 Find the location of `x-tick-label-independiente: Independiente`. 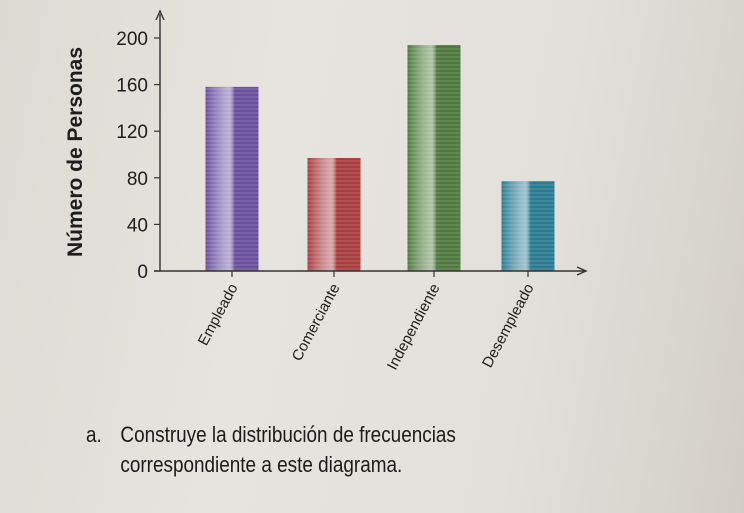

x-tick-label-independiente: Independiente is located at coordinates (414, 327).